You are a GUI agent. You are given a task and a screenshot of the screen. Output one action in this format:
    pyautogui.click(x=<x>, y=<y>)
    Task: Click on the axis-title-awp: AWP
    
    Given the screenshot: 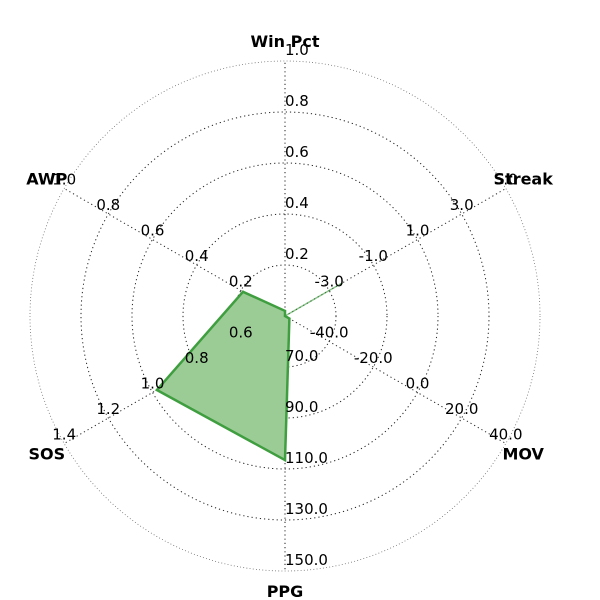 What is the action you would take?
    pyautogui.click(x=46, y=179)
    